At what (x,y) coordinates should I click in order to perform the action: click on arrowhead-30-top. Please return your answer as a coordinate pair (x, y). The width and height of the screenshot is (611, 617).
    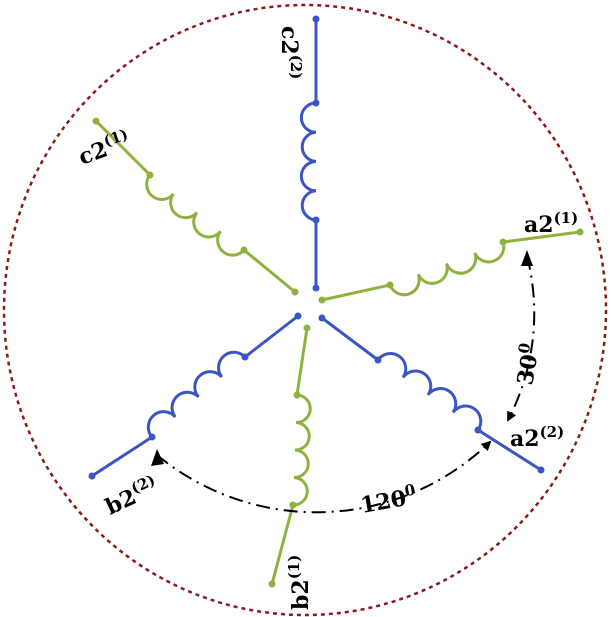
    Looking at the image, I should click on (527, 258).